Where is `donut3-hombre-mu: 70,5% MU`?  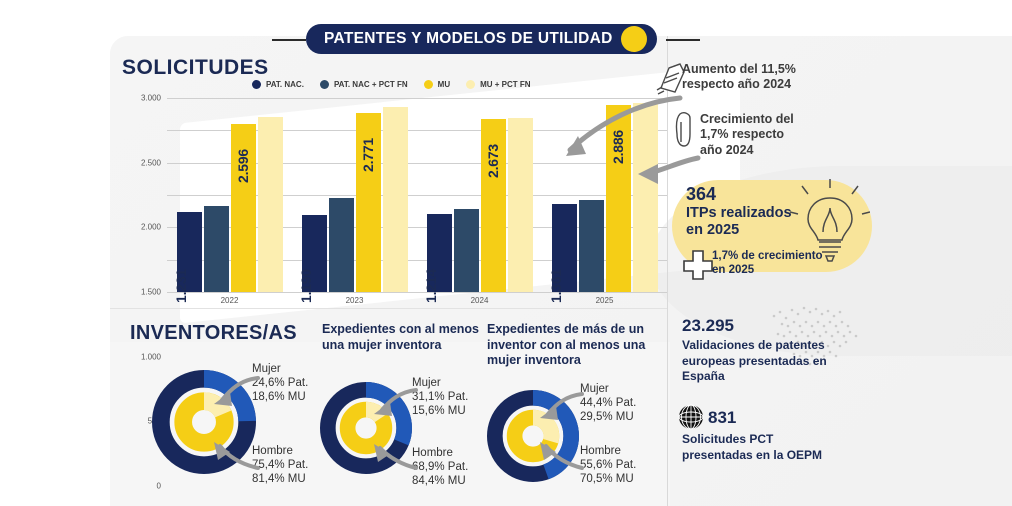 donut3-hombre-mu: 70,5% MU is located at coordinates (607, 479).